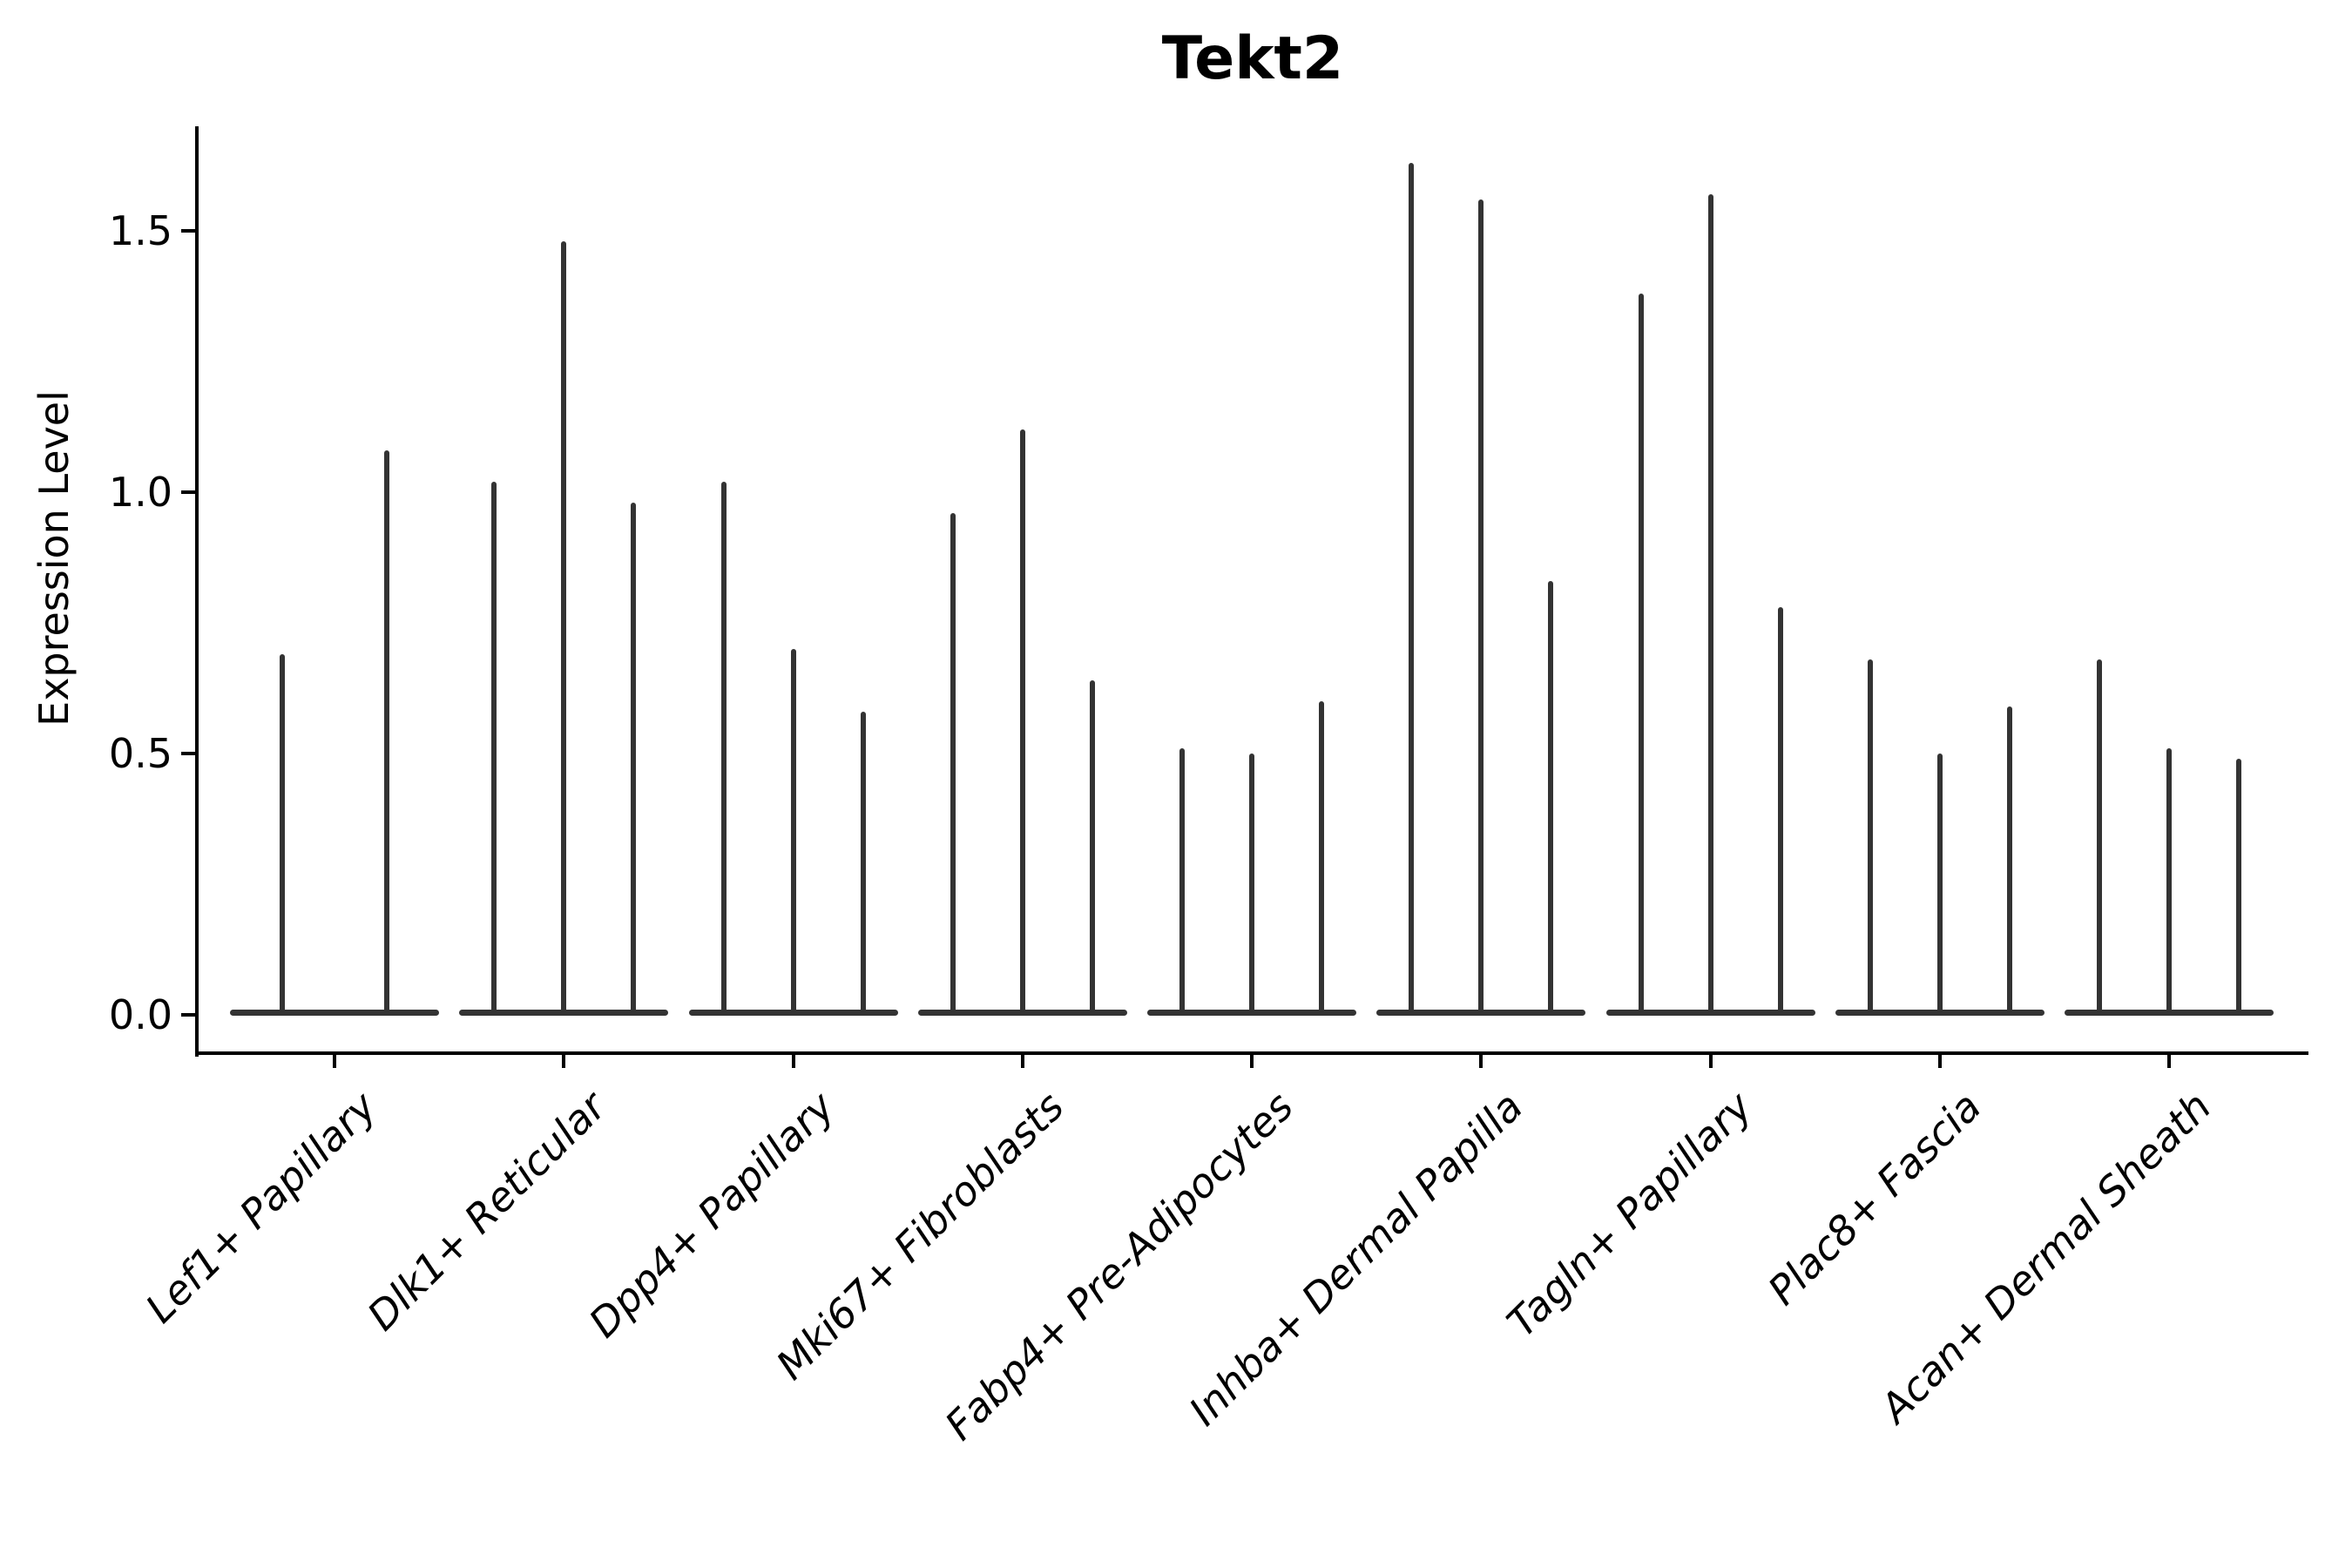 This screenshot has height=1568, width=2352. I want to click on y-tick-label: 0.0, so click(140, 1014).